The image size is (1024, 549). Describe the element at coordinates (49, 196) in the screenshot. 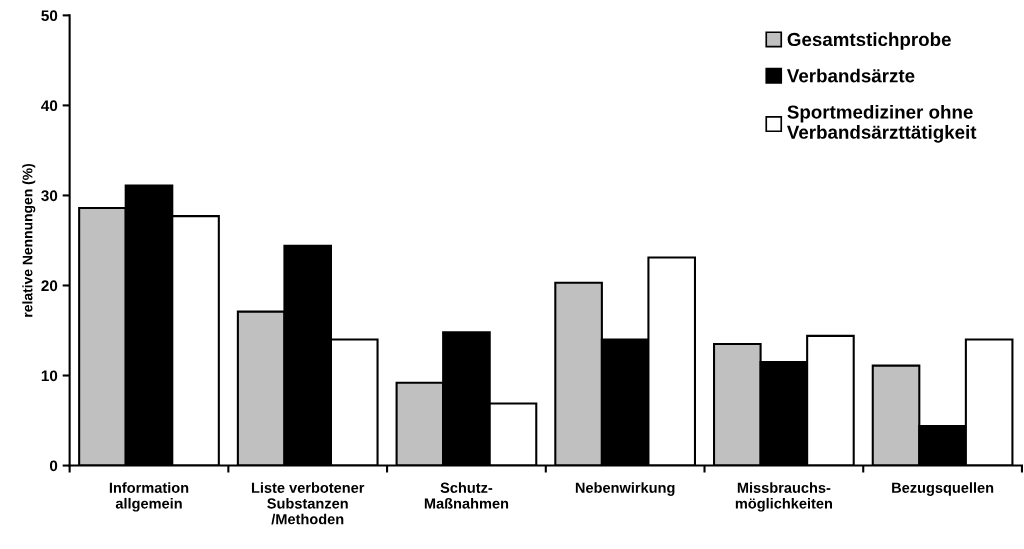

I see `y-tick-label: 30` at that location.